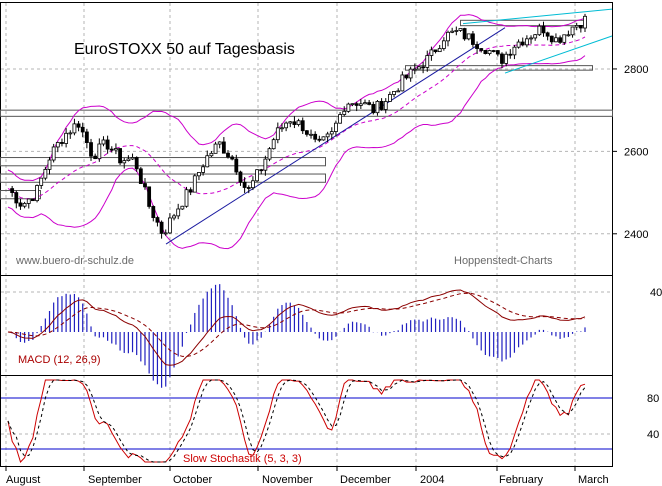 This screenshot has height=486, width=662. What do you see at coordinates (184, 49) in the screenshot?
I see `chart-title: EuroSTOXX 50 auf Tagesbasis` at bounding box center [184, 49].